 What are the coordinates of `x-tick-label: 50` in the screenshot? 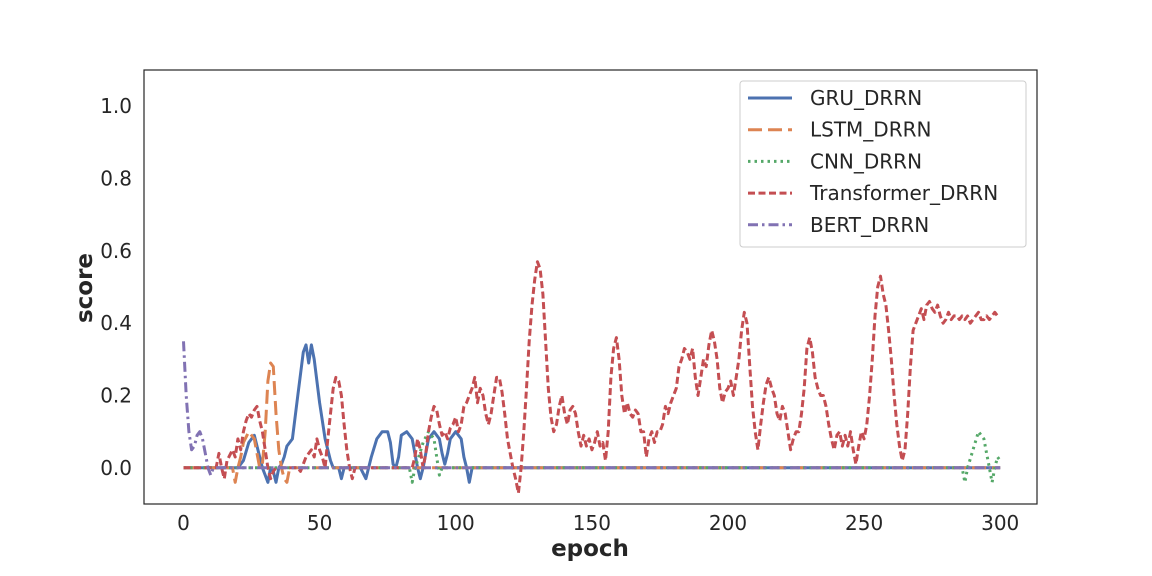 It's located at (319, 523).